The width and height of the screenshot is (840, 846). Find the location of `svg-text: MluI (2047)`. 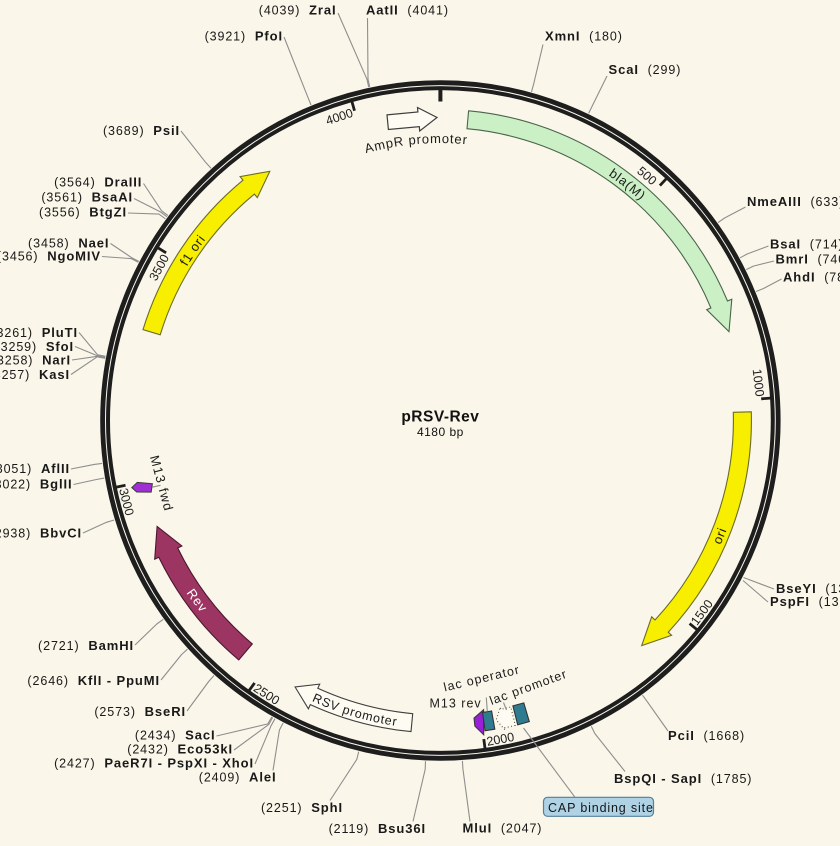

svg-text: MluI (2047) is located at coordinates (503, 828).